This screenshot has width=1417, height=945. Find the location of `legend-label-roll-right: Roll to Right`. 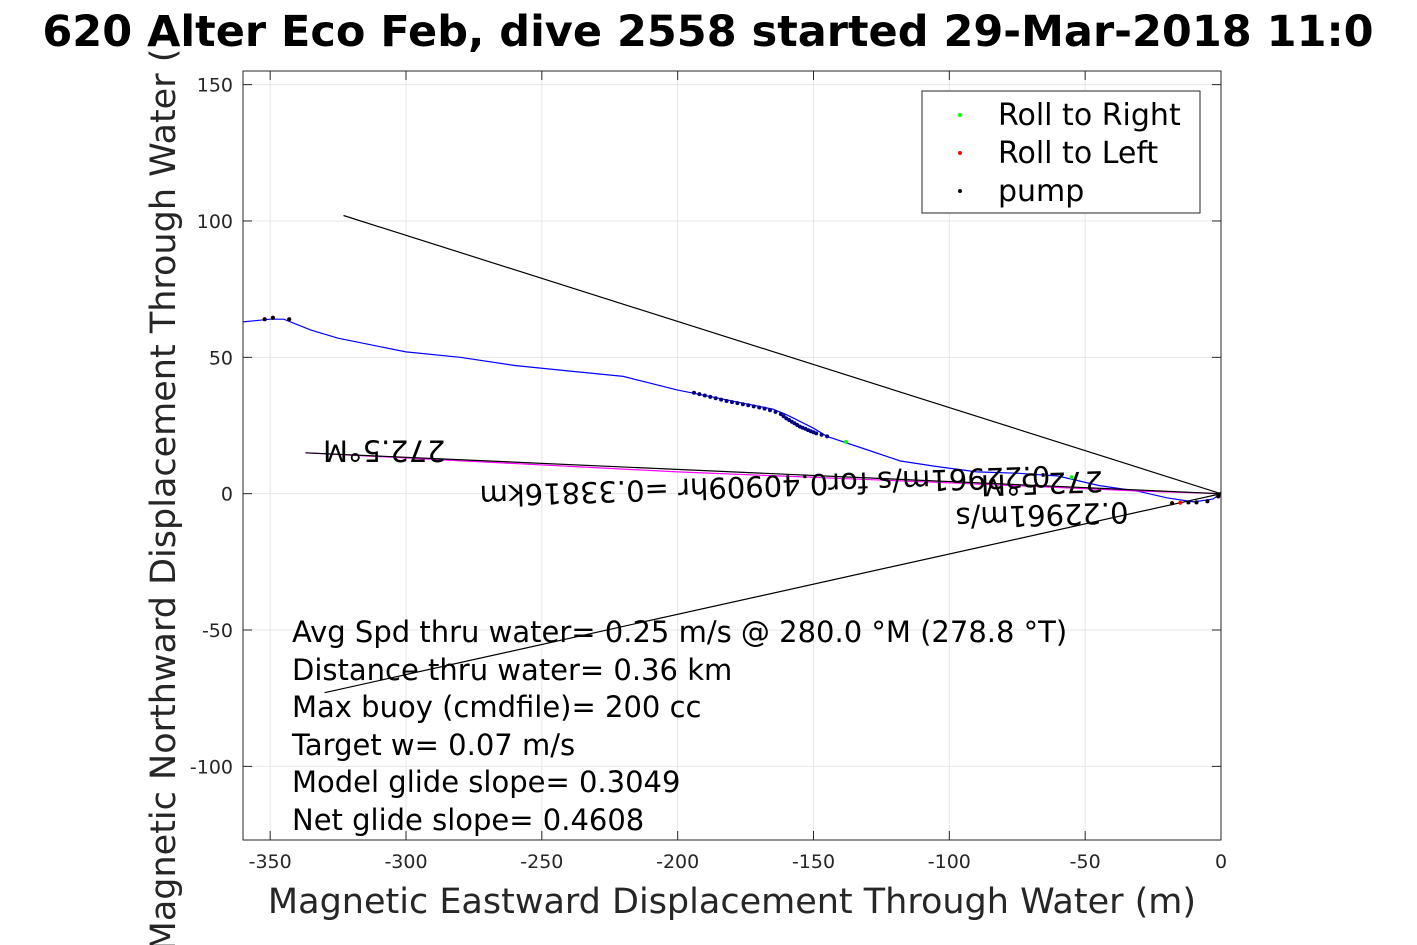

legend-label-roll-right: Roll to Right is located at coordinates (1089, 115).